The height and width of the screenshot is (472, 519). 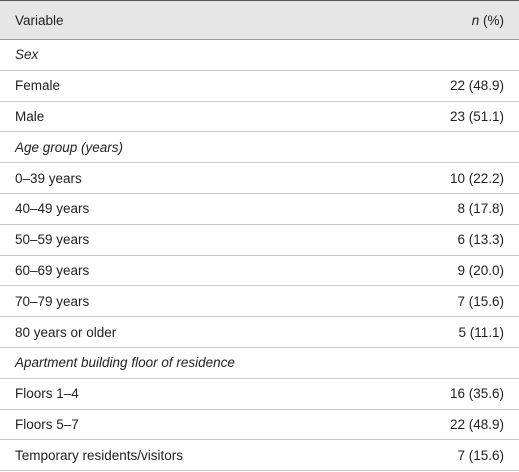 What do you see at coordinates (125, 363) in the screenshot?
I see `section-label: Apartment building floor of residence` at bounding box center [125, 363].